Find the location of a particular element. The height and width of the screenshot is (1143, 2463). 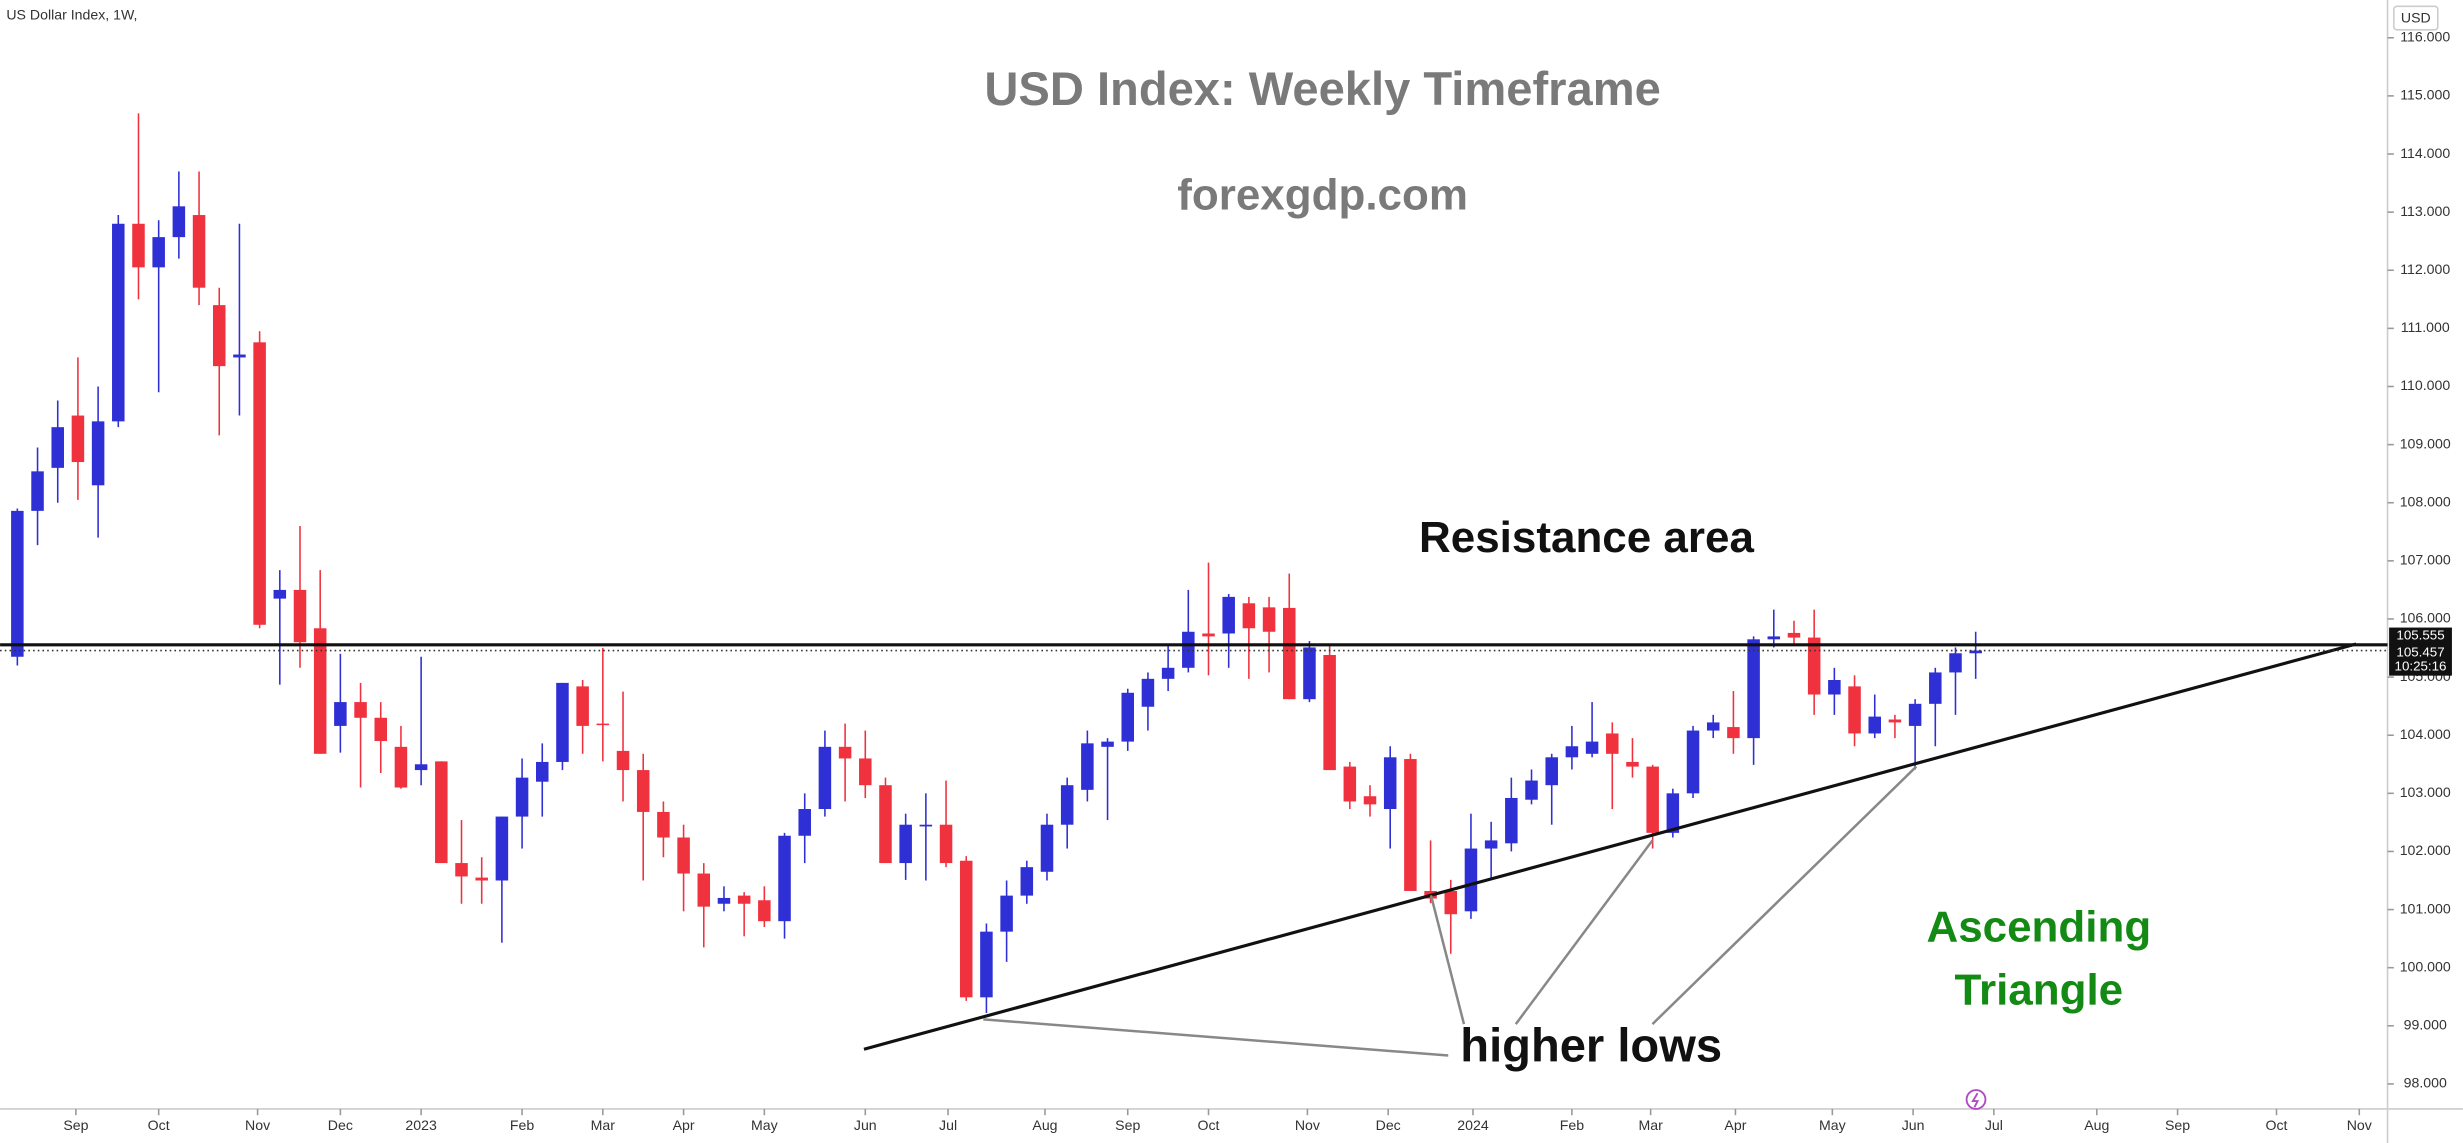

event-icon is located at coordinates (1976, 1099).